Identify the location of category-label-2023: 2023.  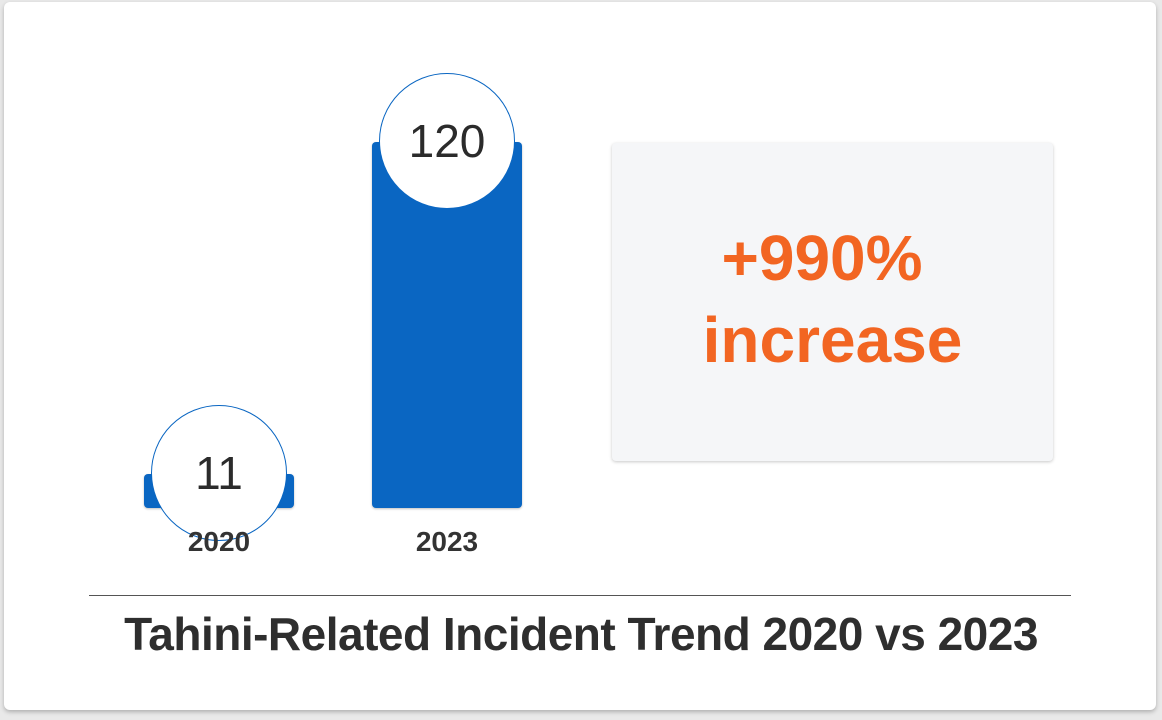
(447, 541).